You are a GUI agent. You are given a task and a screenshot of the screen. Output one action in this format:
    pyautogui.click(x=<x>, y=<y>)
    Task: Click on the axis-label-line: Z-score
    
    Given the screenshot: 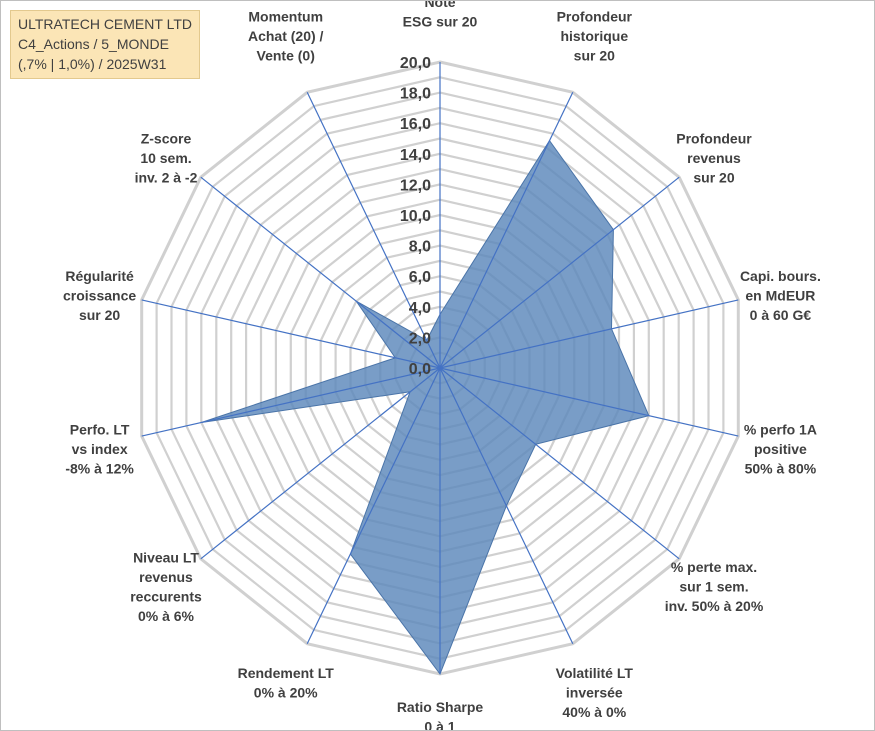 What is the action you would take?
    pyautogui.click(x=166, y=138)
    